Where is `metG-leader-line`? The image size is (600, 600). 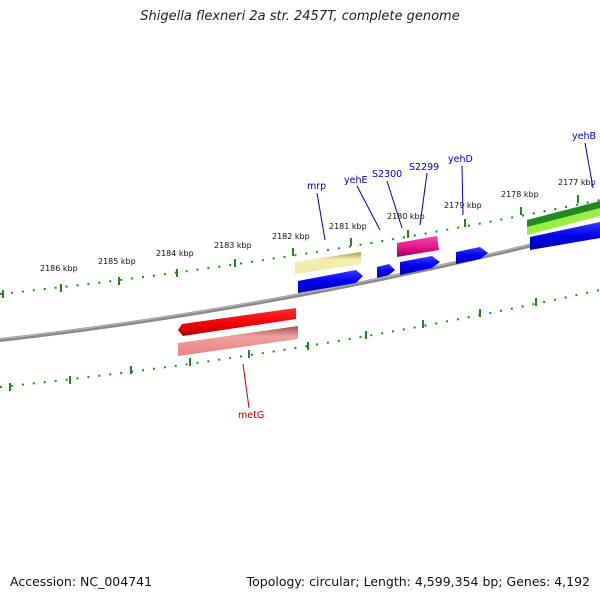
metG-leader-line is located at coordinates (246, 386).